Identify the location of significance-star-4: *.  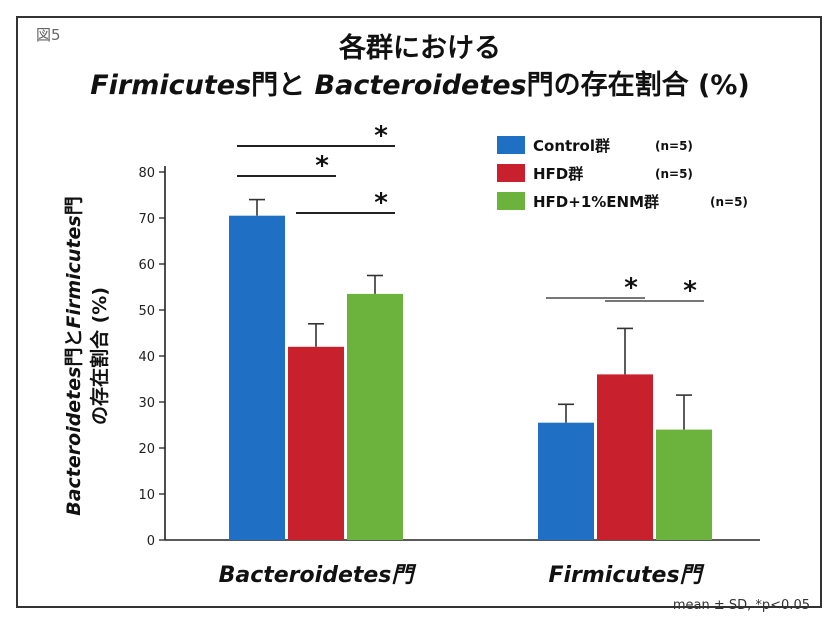
(690, 291).